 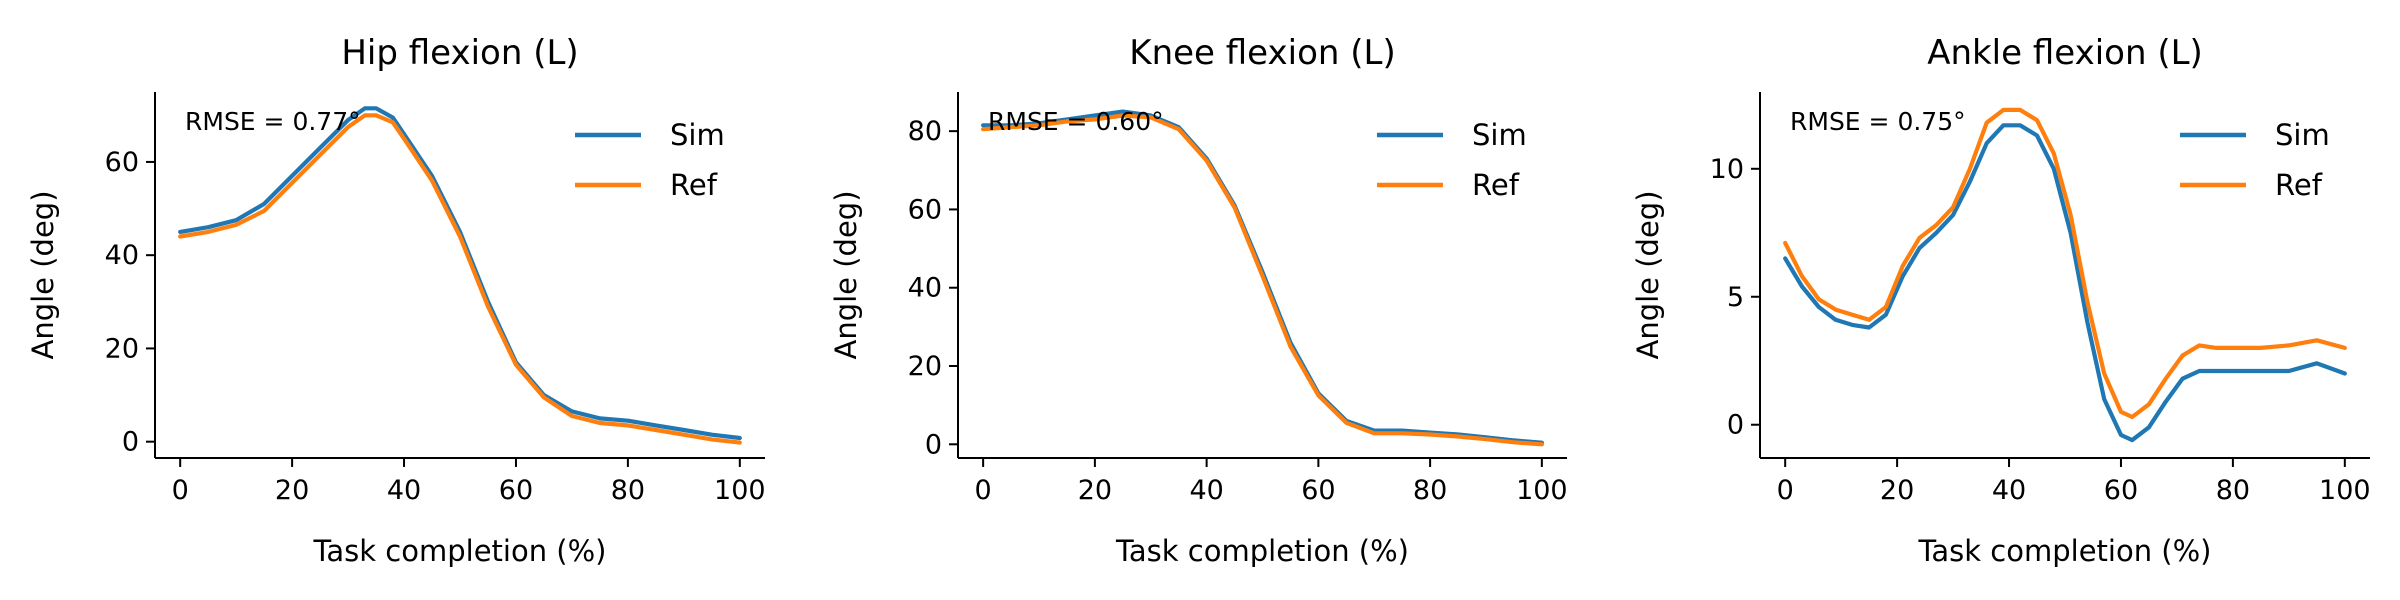 I want to click on y-tick-label: 5, so click(x=1735, y=297).